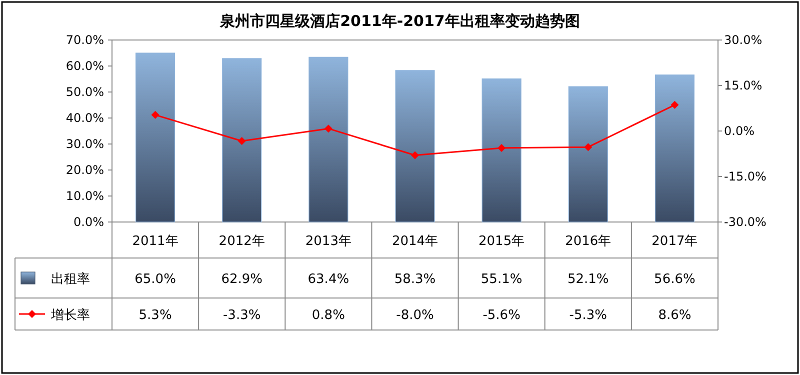 The height and width of the screenshot is (375, 800). Describe the element at coordinates (415, 241) in the screenshot. I see `x-tick-label: 2014年` at that location.